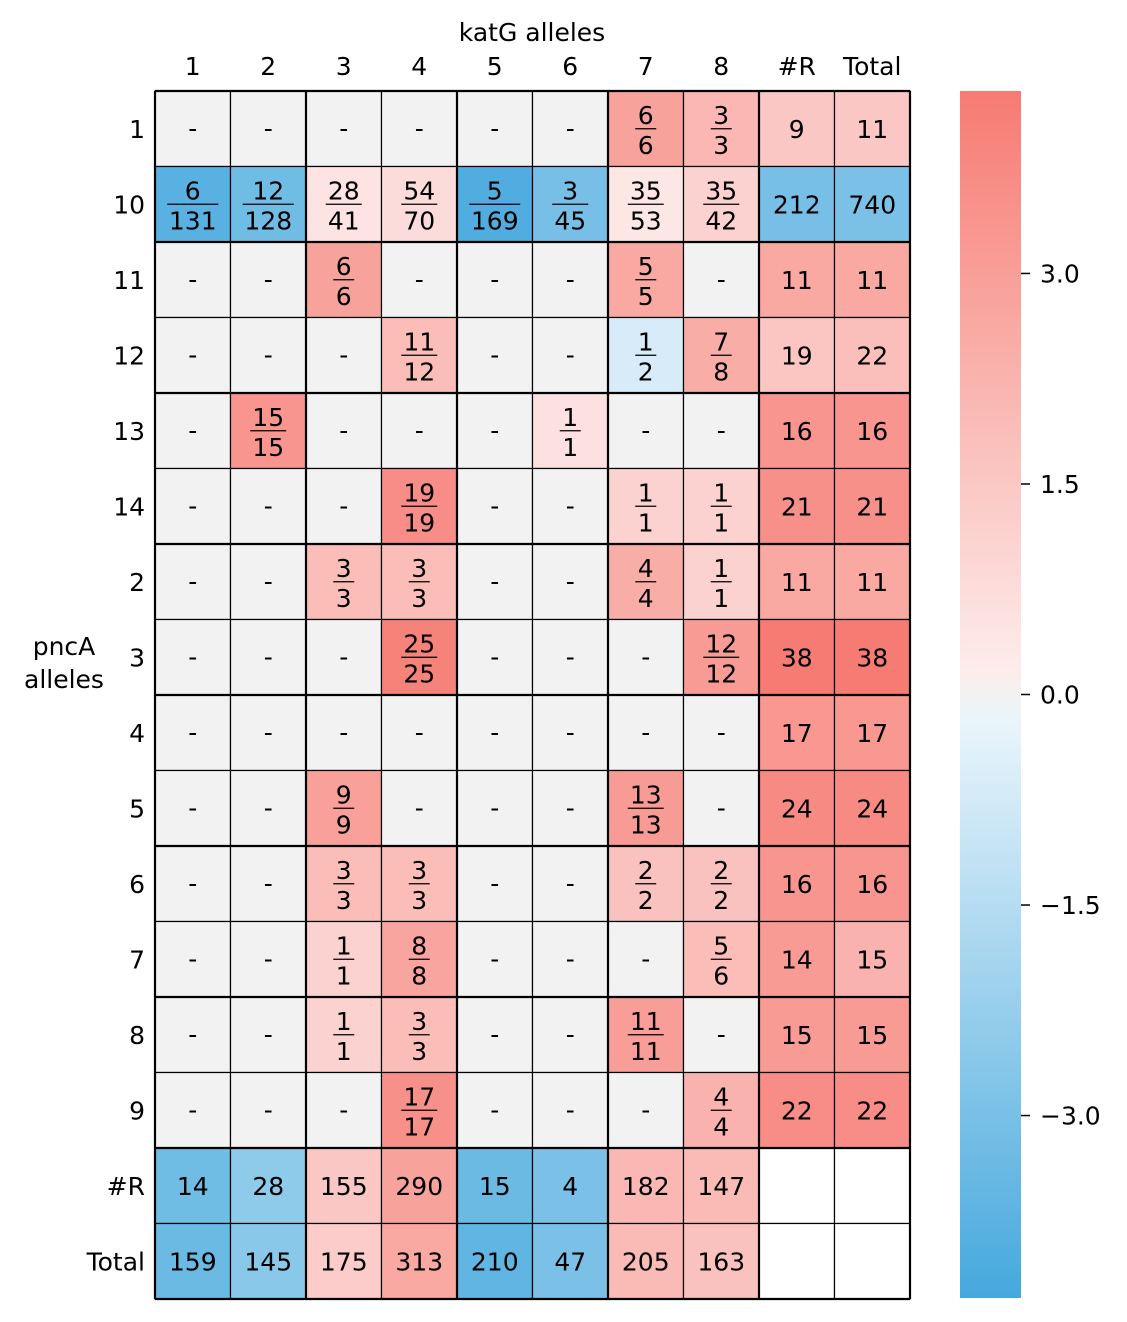 The height and width of the screenshot is (1322, 1127). What do you see at coordinates (721, 1261) in the screenshot?
I see `cell-value: 163` at bounding box center [721, 1261].